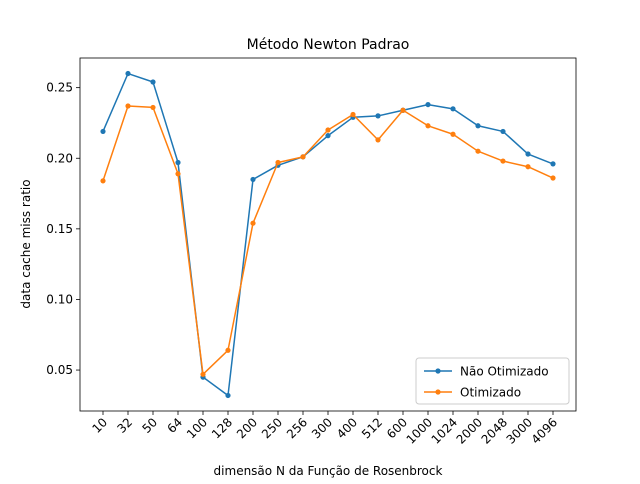  What do you see at coordinates (490, 393) in the screenshot?
I see `legend-label-1: Otimizado` at bounding box center [490, 393].